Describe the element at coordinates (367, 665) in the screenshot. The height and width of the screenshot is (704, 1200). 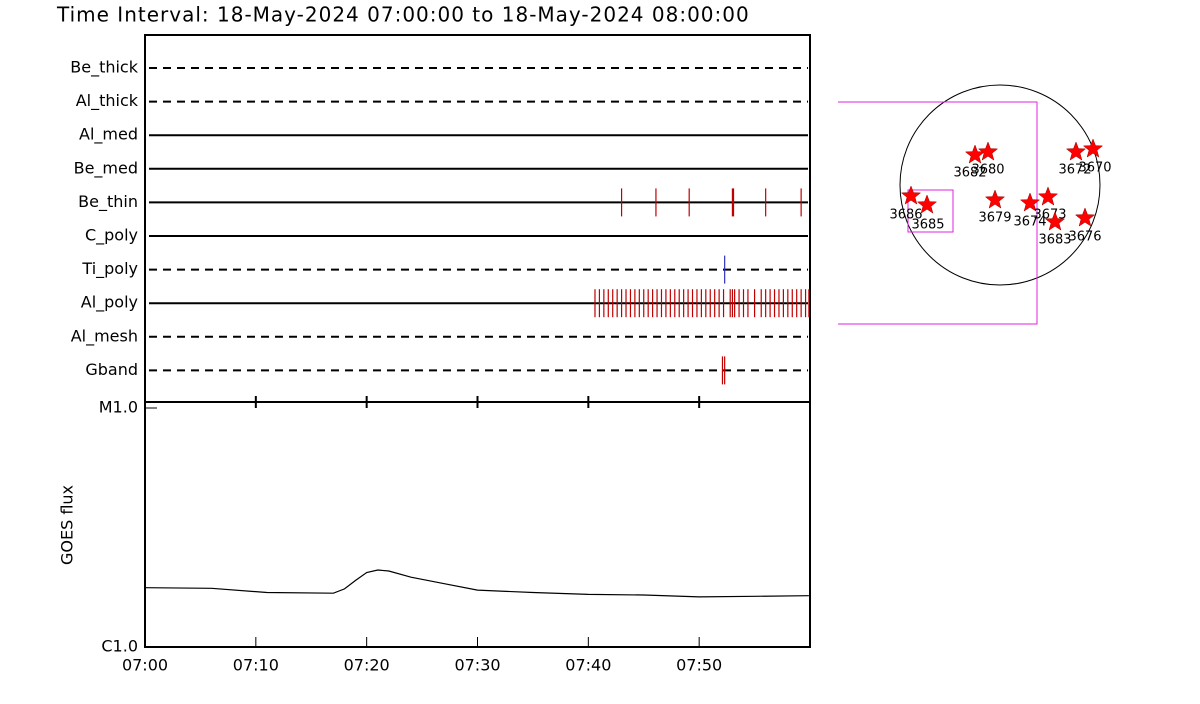
I see `x-tick-label: 07:20` at that location.